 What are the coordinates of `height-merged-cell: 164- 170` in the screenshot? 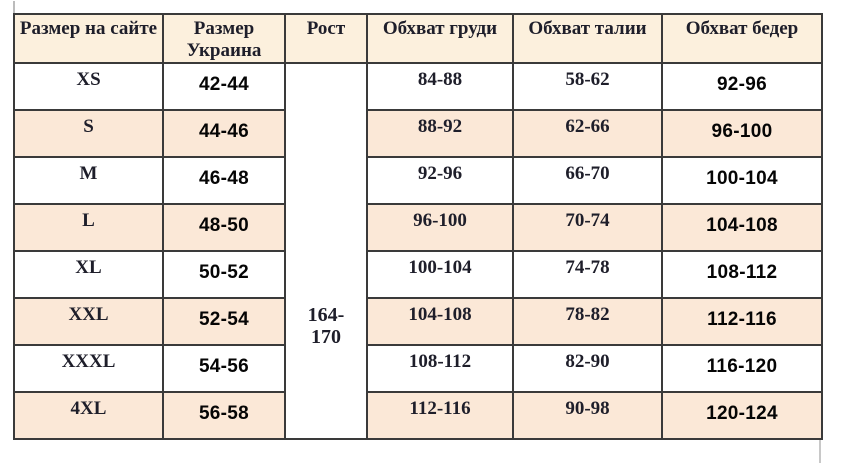 It's located at (326, 251).